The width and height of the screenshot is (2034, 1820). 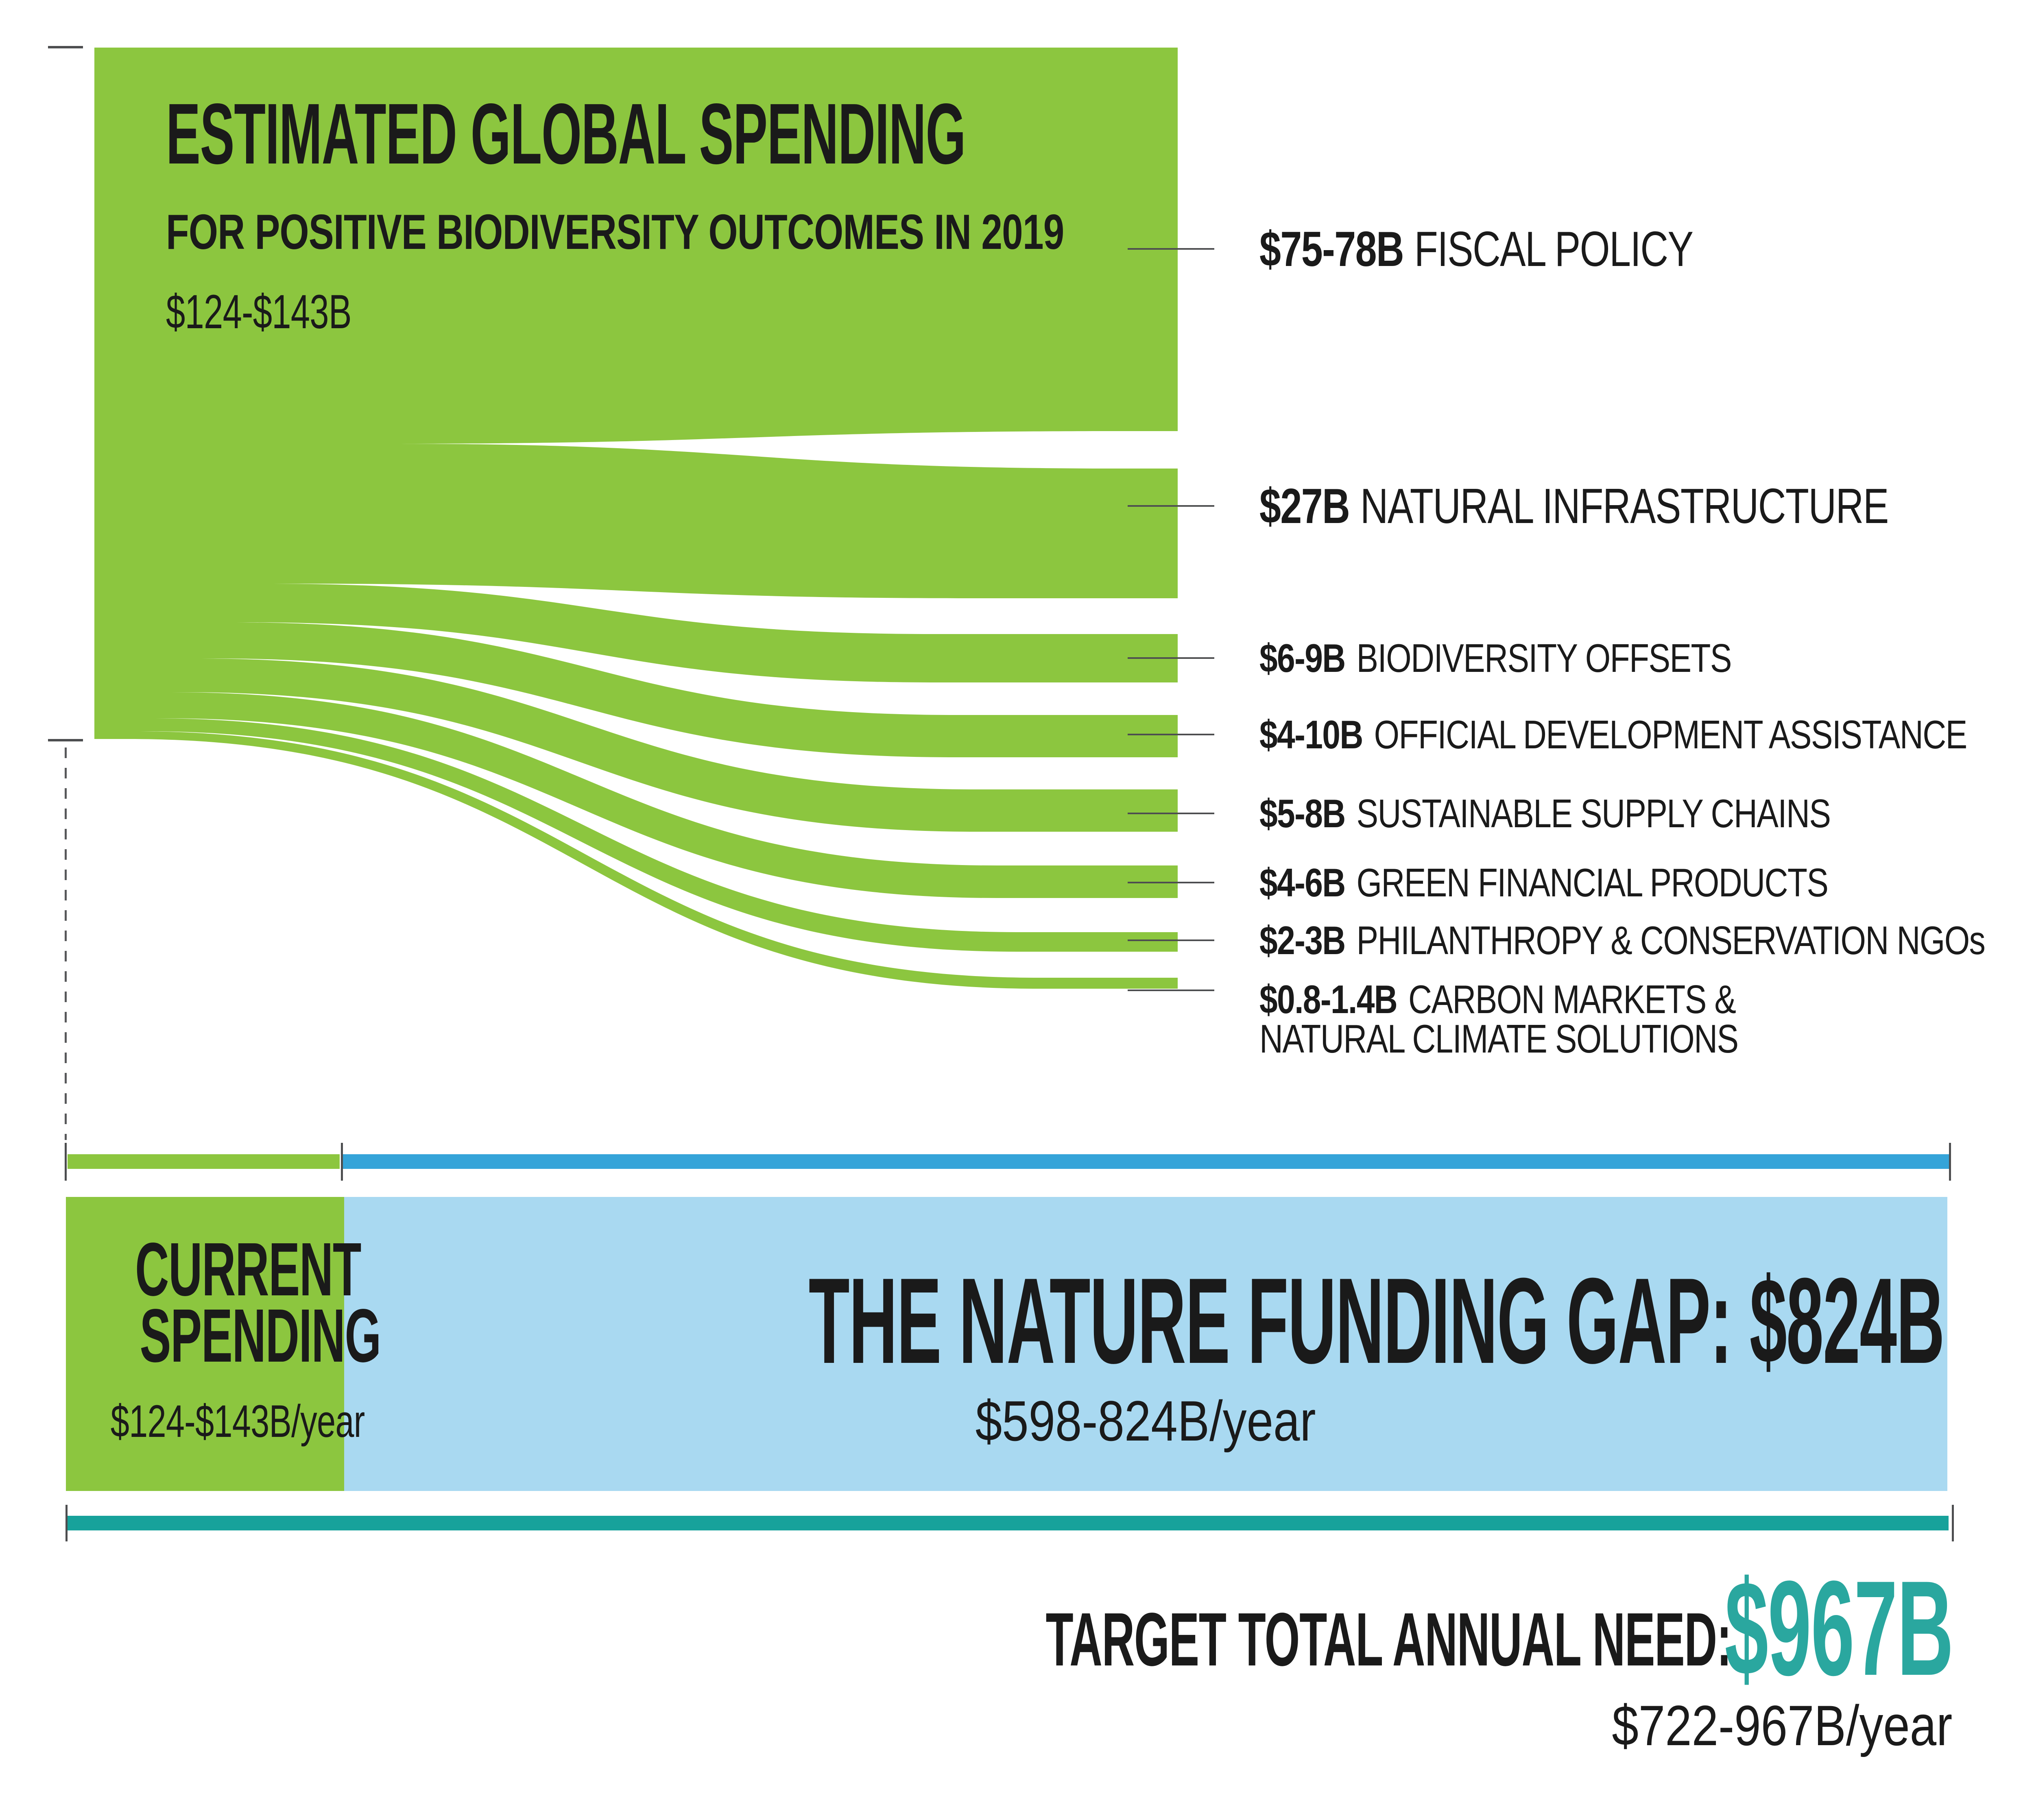 What do you see at coordinates (66, 1523) in the screenshot?
I see `bracket-bottom-left-tick` at bounding box center [66, 1523].